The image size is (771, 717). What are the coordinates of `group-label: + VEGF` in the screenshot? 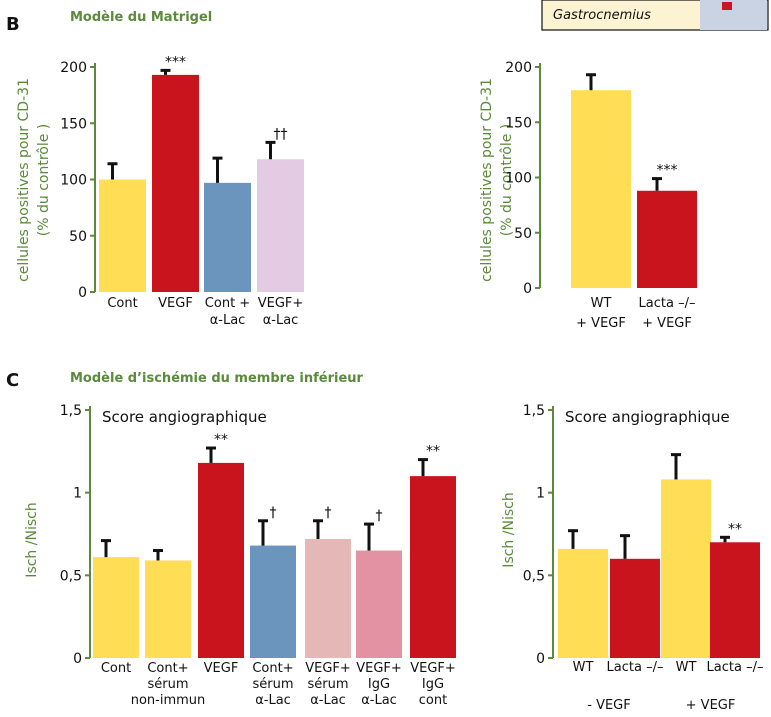 It's located at (711, 705).